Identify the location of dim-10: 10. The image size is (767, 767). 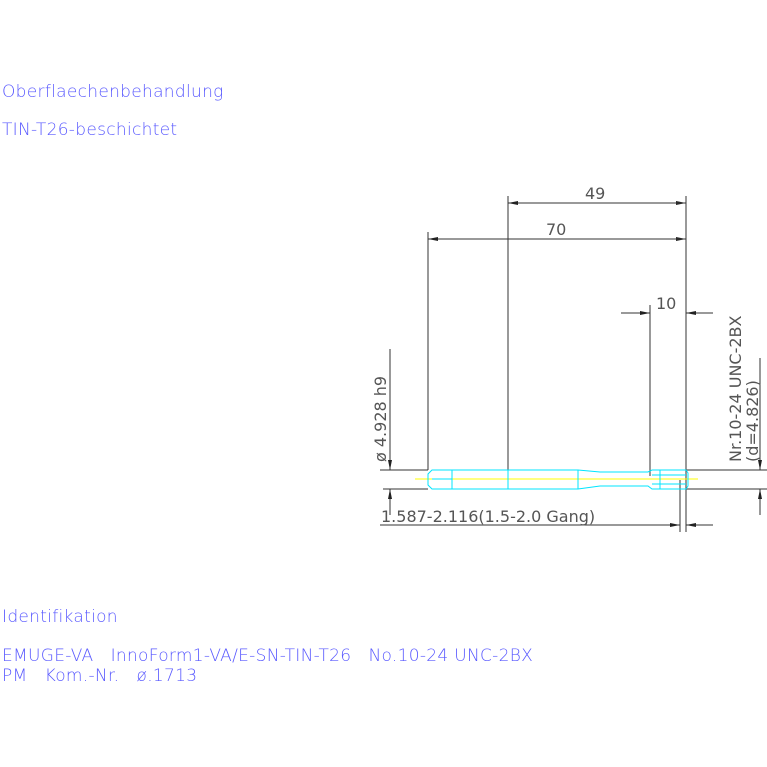
(666, 303).